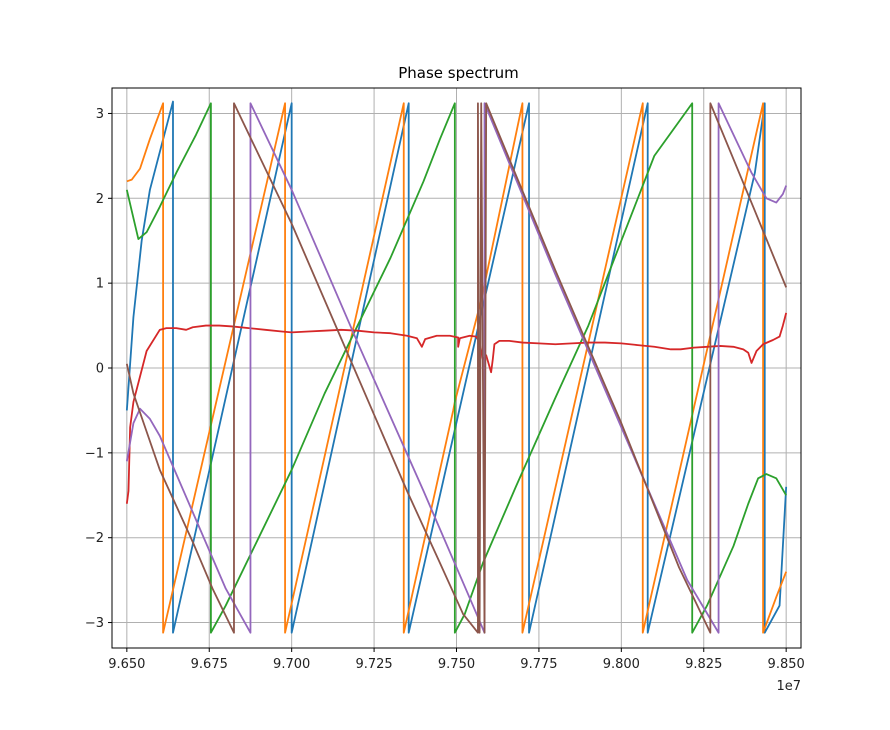 The height and width of the screenshot is (730, 890). Describe the element at coordinates (538, 664) in the screenshot. I see `x-tick-label: 9.775` at that location.